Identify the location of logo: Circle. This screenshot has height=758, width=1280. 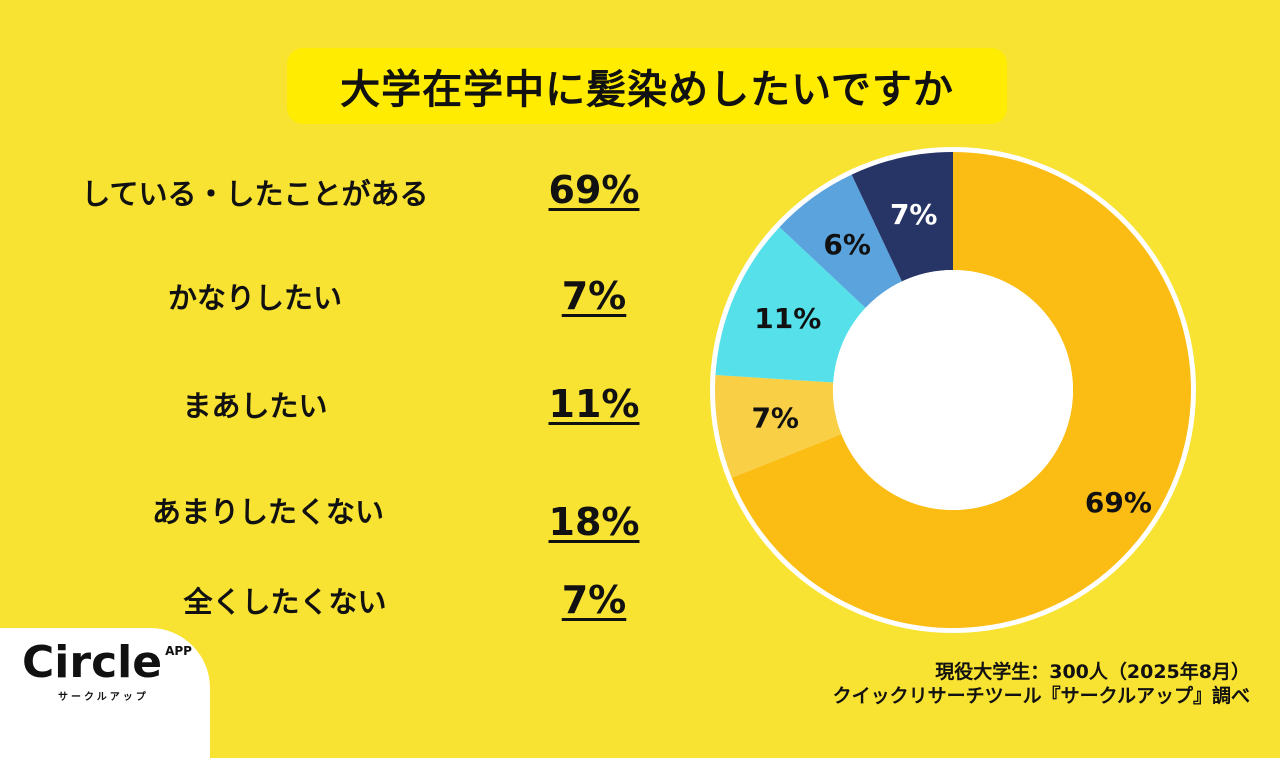
(92, 662).